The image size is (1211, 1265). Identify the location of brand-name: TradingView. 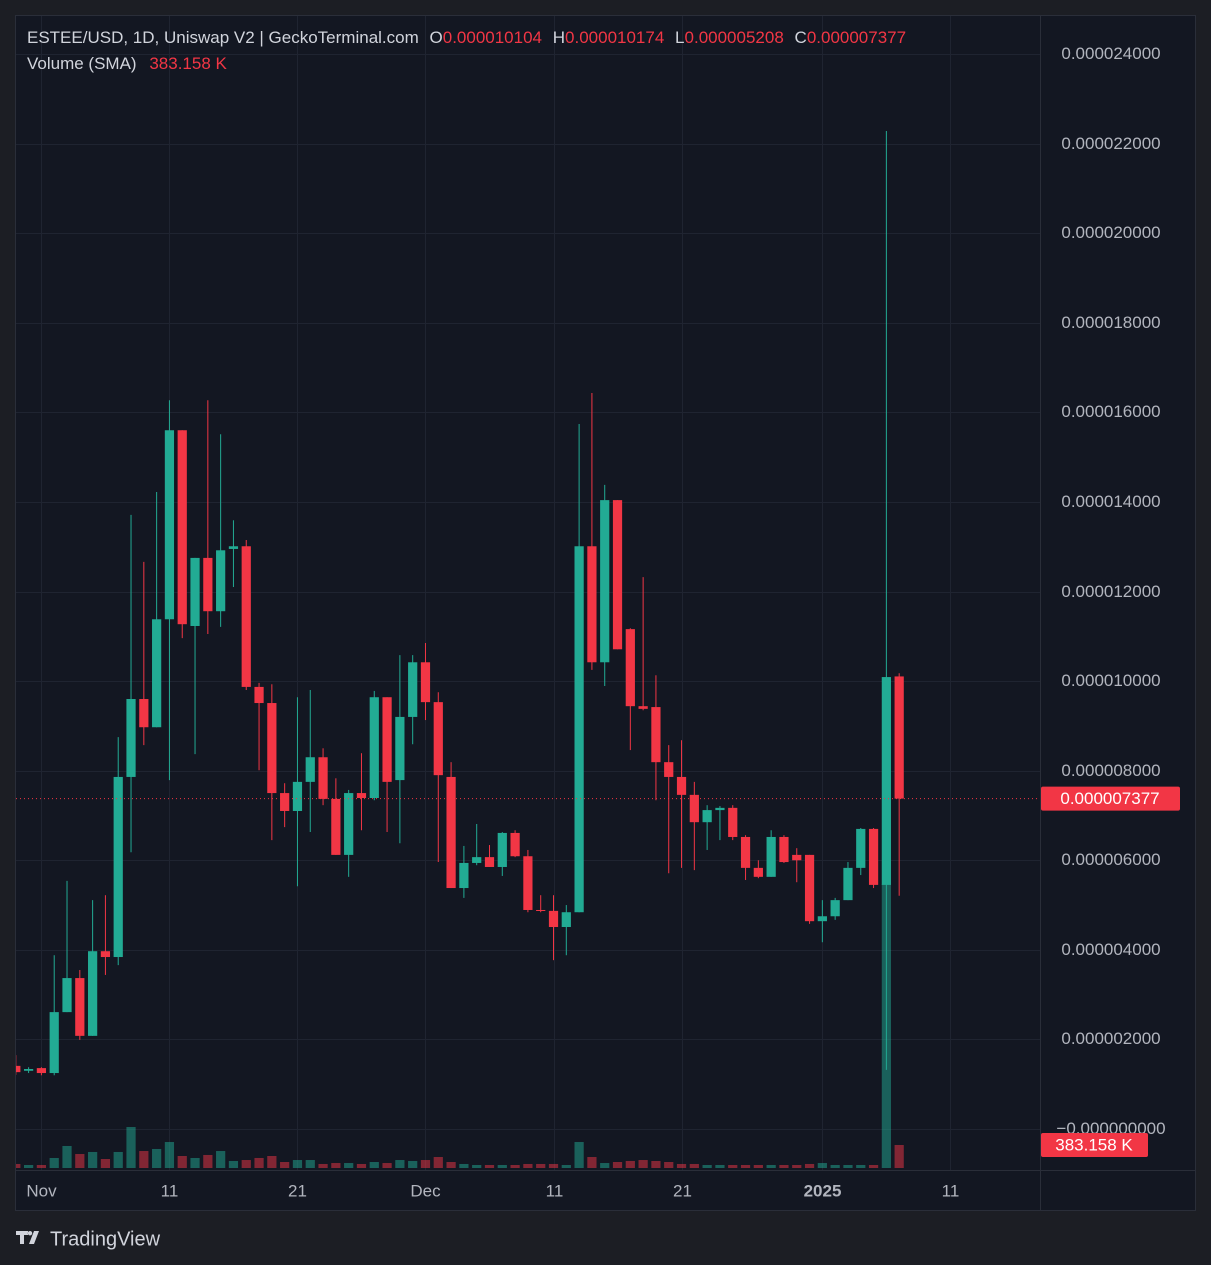
(105, 1239).